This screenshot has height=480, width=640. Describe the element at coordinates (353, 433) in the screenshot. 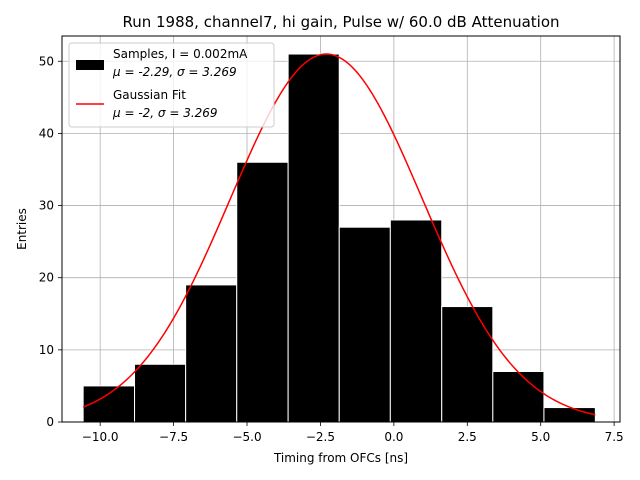

I see `x-axis-ticks: −10.0 −7.5 −5.0 −2.5 0.0 2.5 5.0 7.5` at that location.